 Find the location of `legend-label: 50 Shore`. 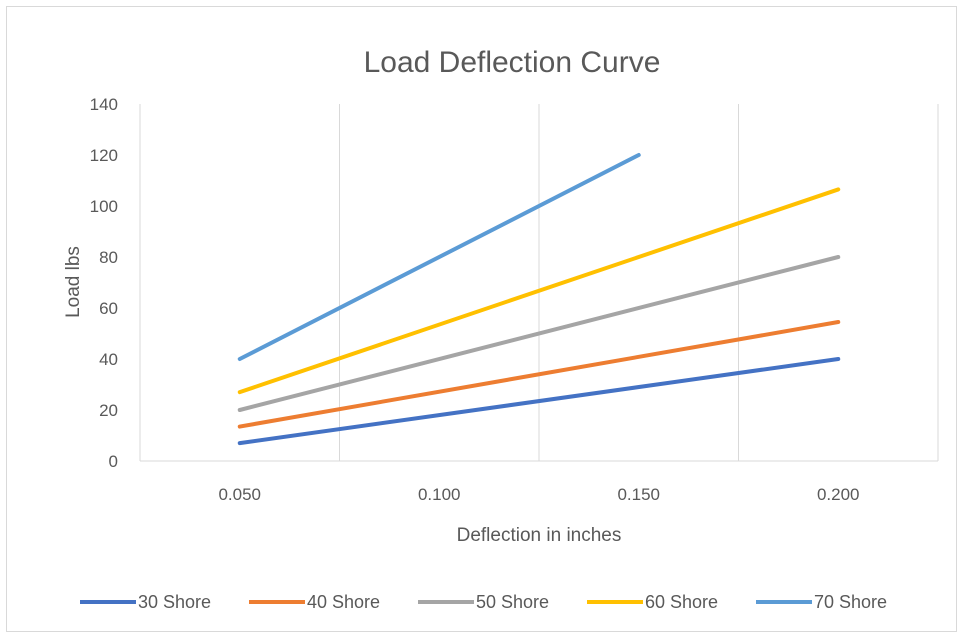

legend-label: 50 Shore is located at coordinates (512, 602).